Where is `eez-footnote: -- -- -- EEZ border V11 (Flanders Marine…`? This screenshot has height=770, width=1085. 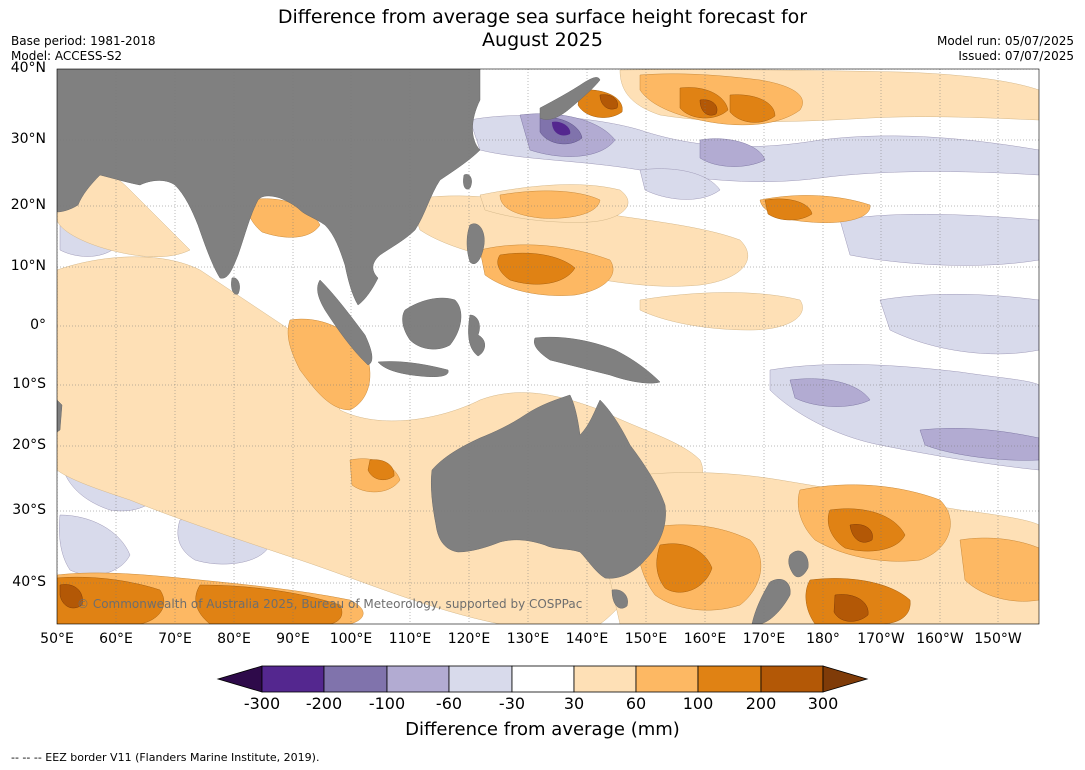
eez-footnote: -- -- -- EEZ border V11 (Flanders Marine… is located at coordinates (165, 757).